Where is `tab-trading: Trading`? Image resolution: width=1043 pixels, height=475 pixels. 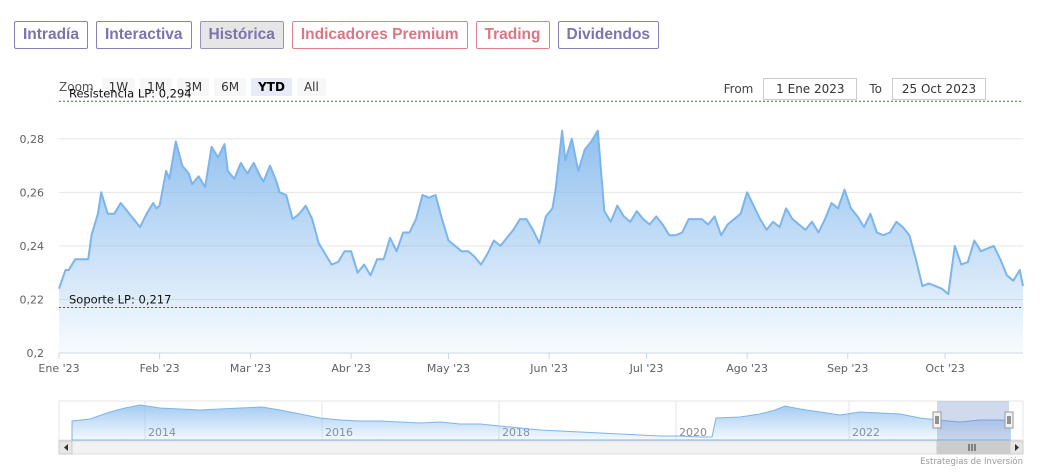
tab-trading: Trading is located at coordinates (512, 35).